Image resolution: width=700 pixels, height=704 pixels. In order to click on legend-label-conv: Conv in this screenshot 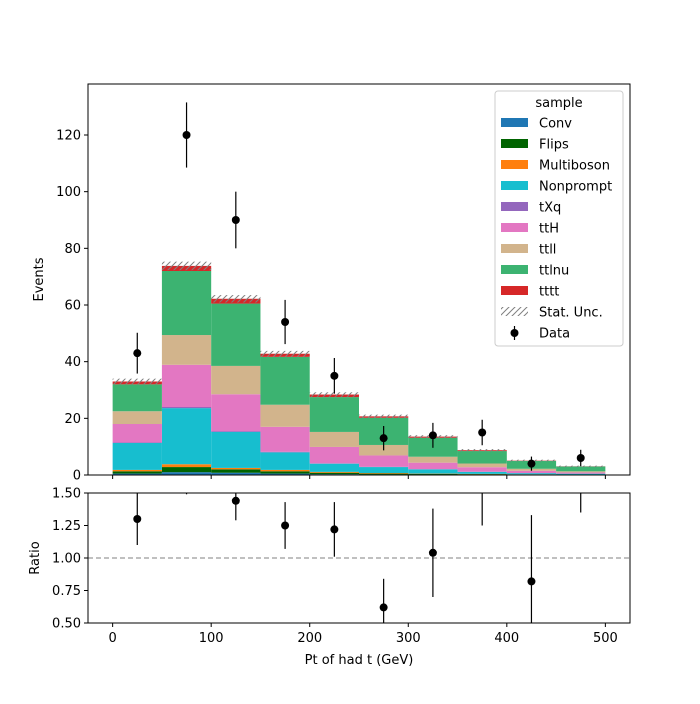, I will do `click(555, 124)`.